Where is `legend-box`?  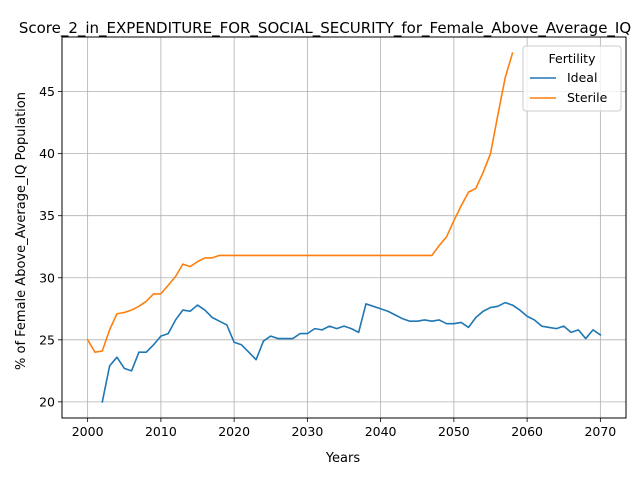
legend-box is located at coordinates (572, 78).